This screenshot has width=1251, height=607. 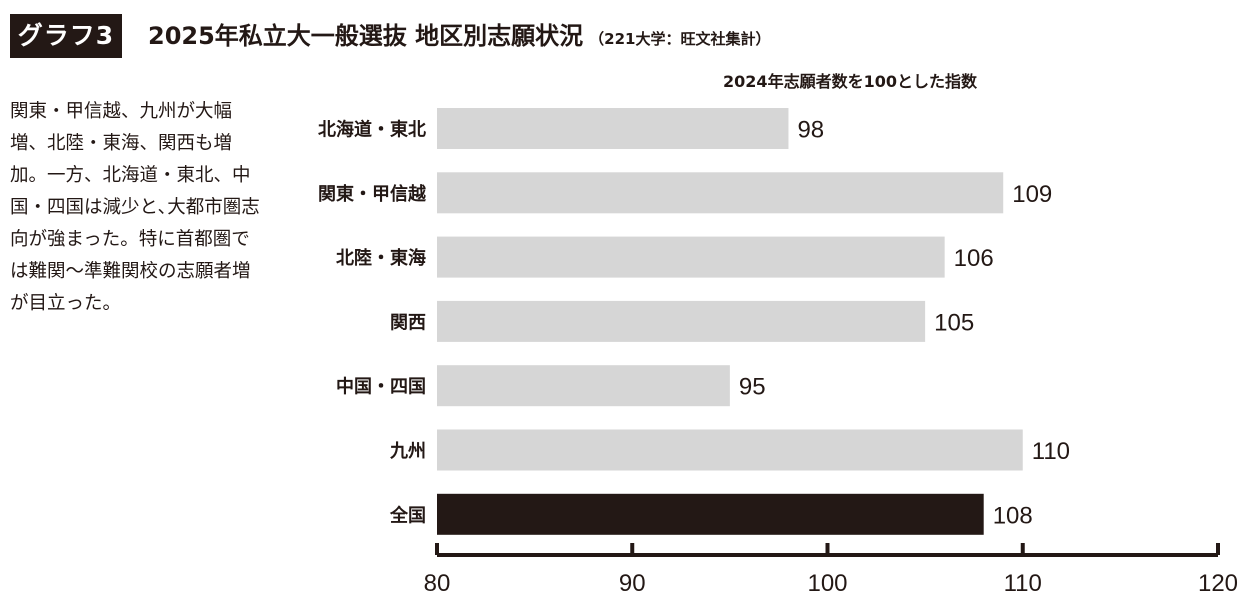 I want to click on x-tick-label: 90, so click(x=632, y=583).